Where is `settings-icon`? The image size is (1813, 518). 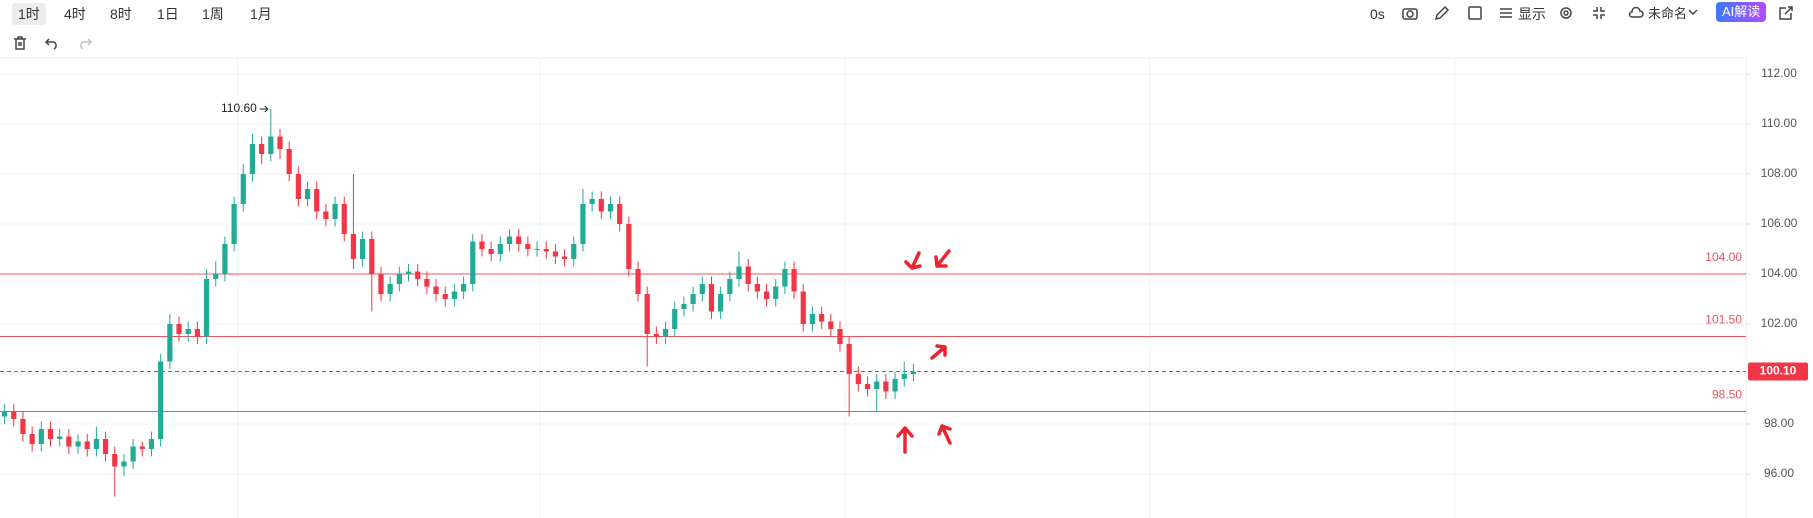 settings-icon is located at coordinates (1566, 13).